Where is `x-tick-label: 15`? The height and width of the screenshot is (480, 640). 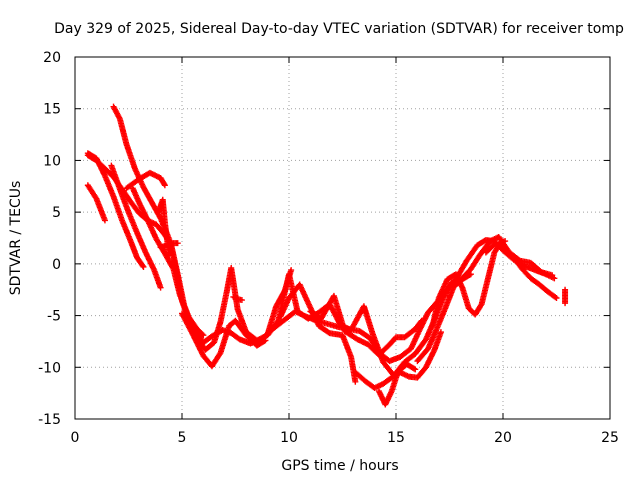 x-tick-label: 15 is located at coordinates (396, 438).